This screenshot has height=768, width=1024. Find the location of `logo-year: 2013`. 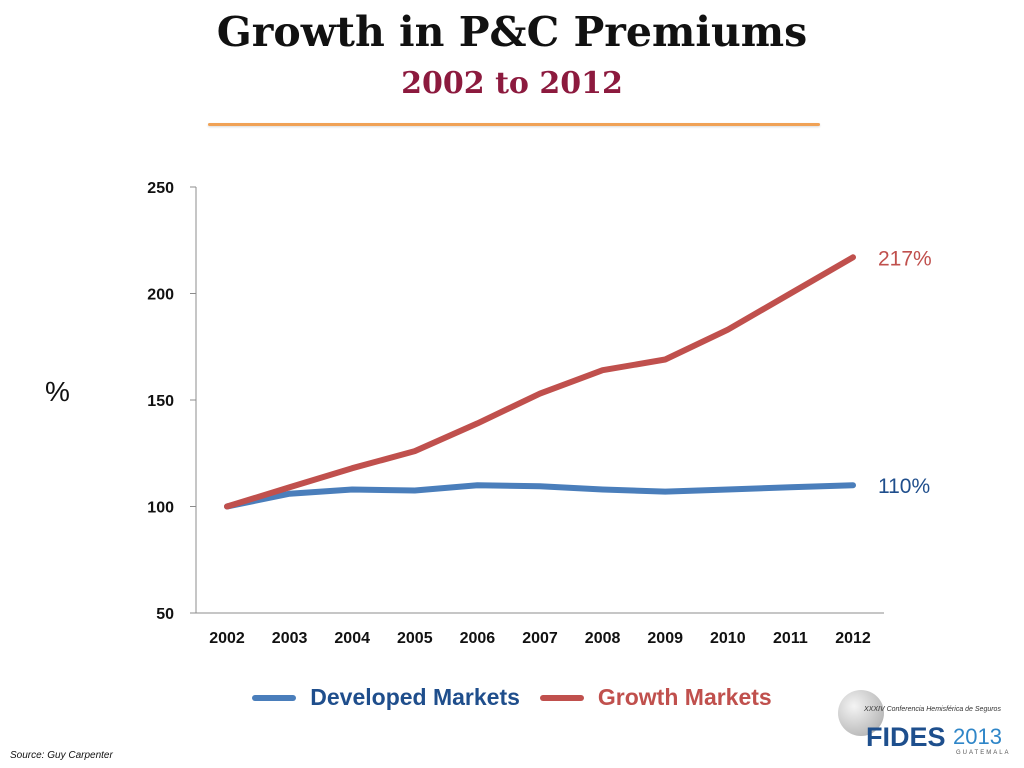

logo-year: 2013 is located at coordinates (977, 736).